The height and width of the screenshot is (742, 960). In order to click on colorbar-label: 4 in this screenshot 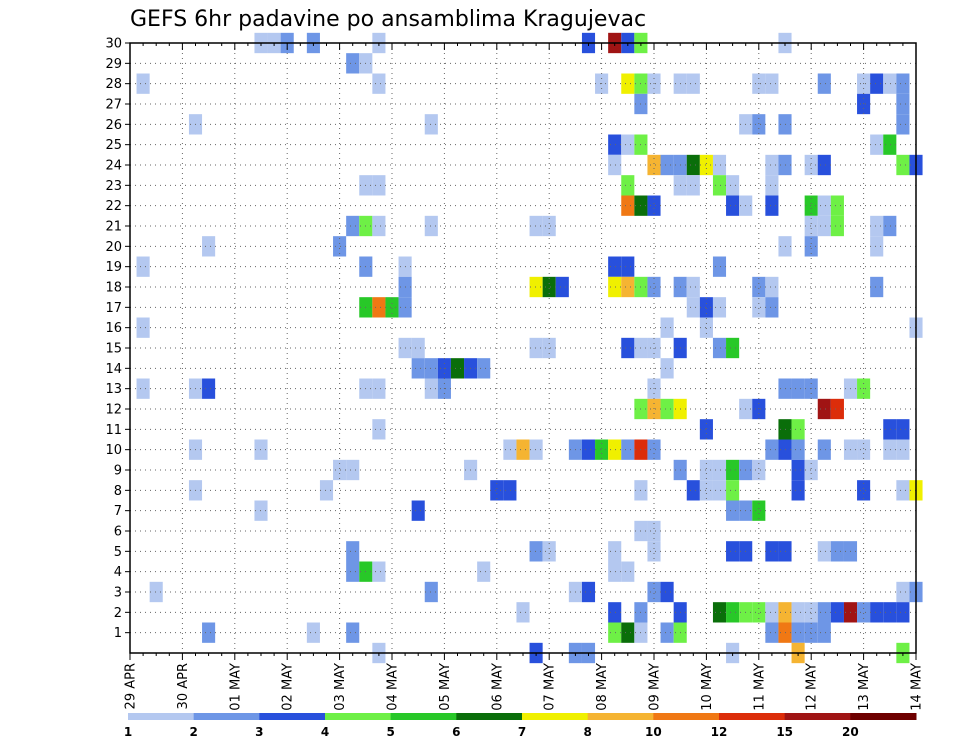, I will do `click(325, 732)`.